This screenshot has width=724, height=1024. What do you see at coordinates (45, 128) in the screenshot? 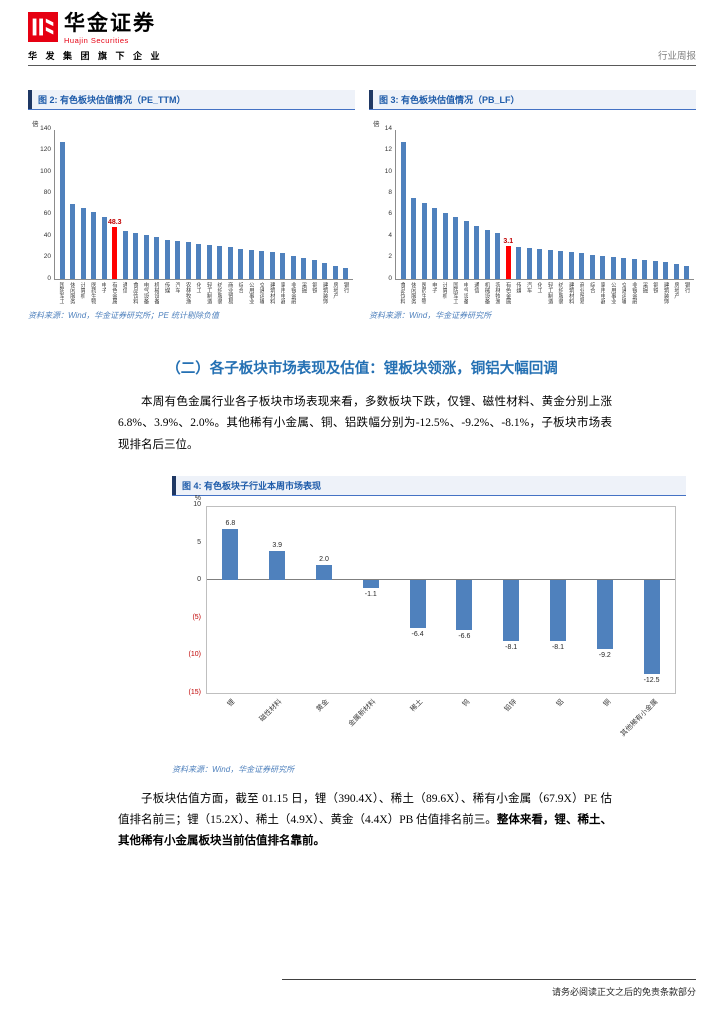
I see `y-axis-tick: 140` at bounding box center [45, 128].